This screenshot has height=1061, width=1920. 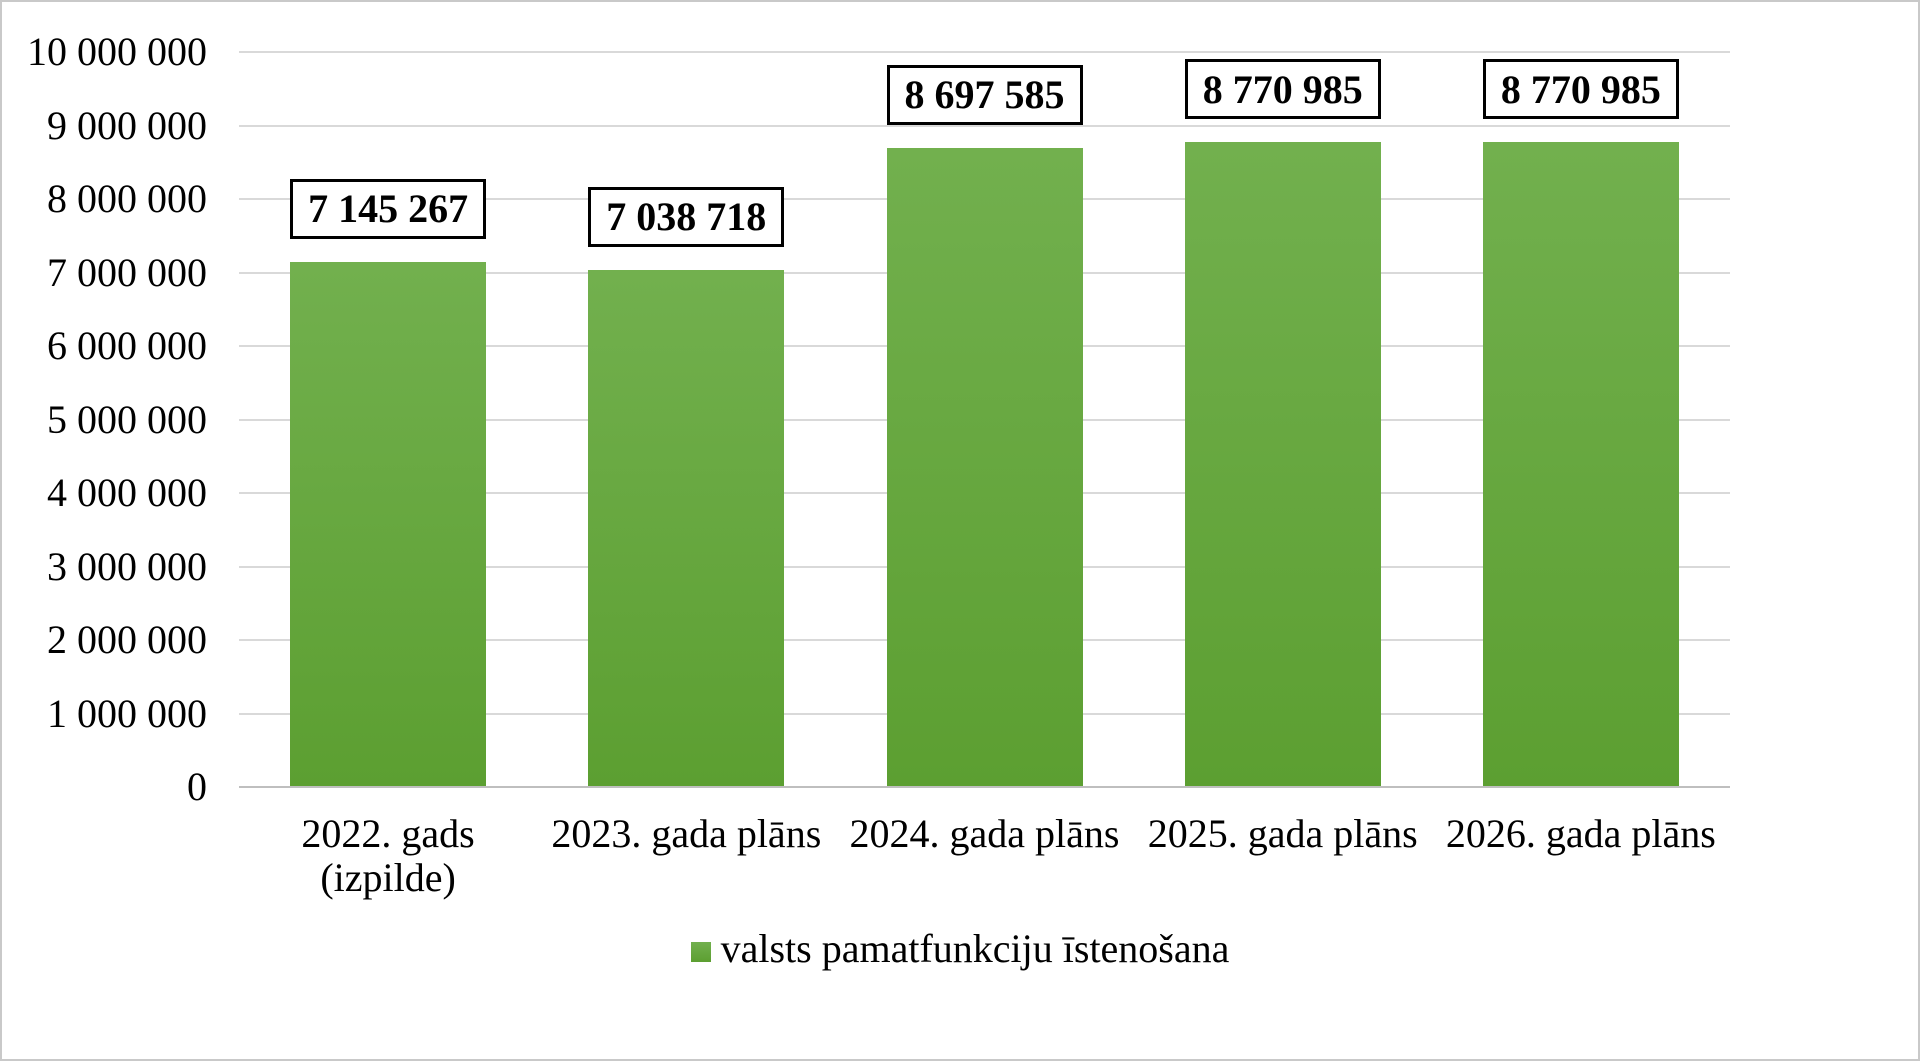 What do you see at coordinates (127, 639) in the screenshot?
I see `y-tick-label: 2 000 000` at bounding box center [127, 639].